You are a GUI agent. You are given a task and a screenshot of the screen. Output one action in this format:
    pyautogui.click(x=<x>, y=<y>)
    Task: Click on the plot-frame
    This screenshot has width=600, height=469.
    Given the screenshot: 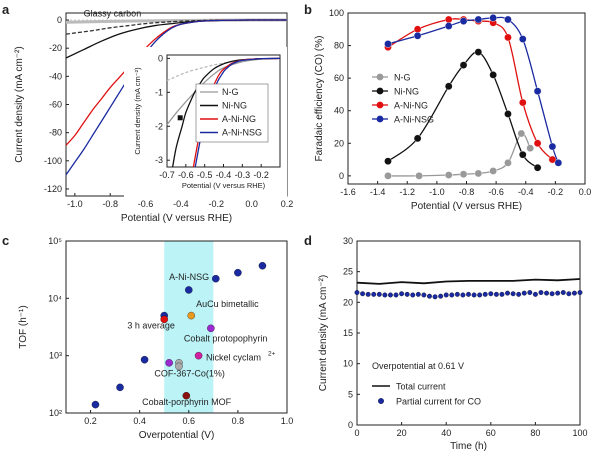 What is the action you would take?
    pyautogui.click(x=176, y=327)
    